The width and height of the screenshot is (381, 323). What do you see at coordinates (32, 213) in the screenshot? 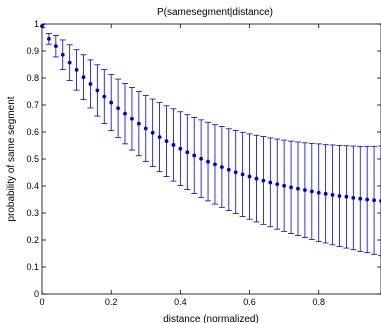
I see `y-tick-label: 0.3` at bounding box center [32, 213].